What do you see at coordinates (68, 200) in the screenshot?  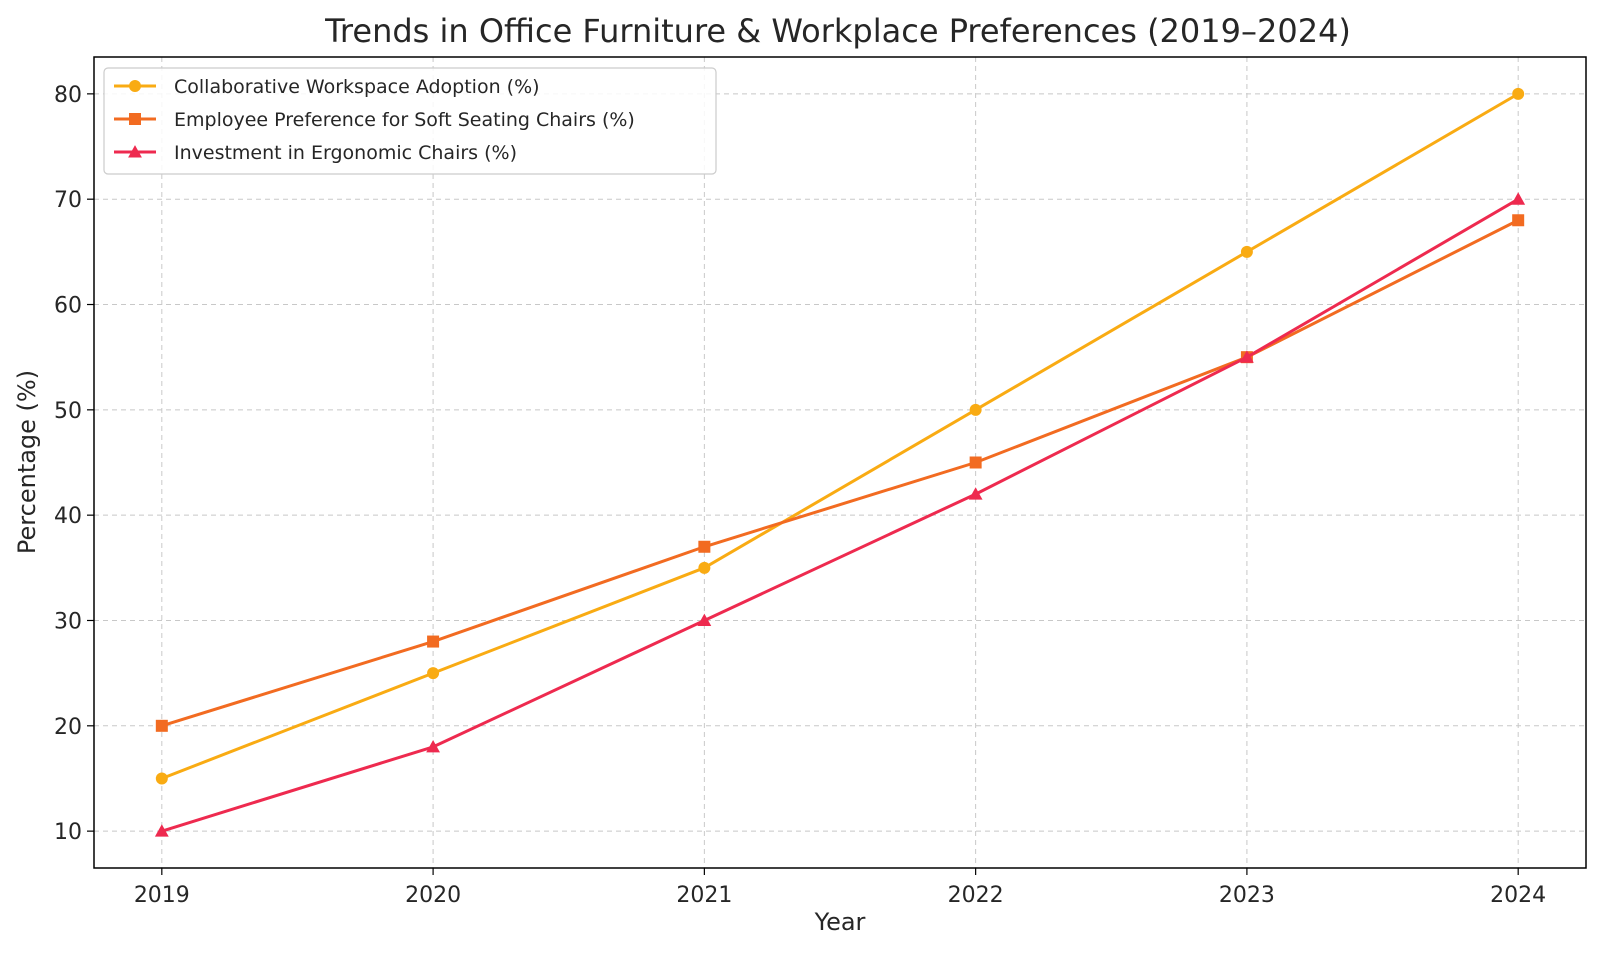 I see `y-tick-label: 70` at bounding box center [68, 200].